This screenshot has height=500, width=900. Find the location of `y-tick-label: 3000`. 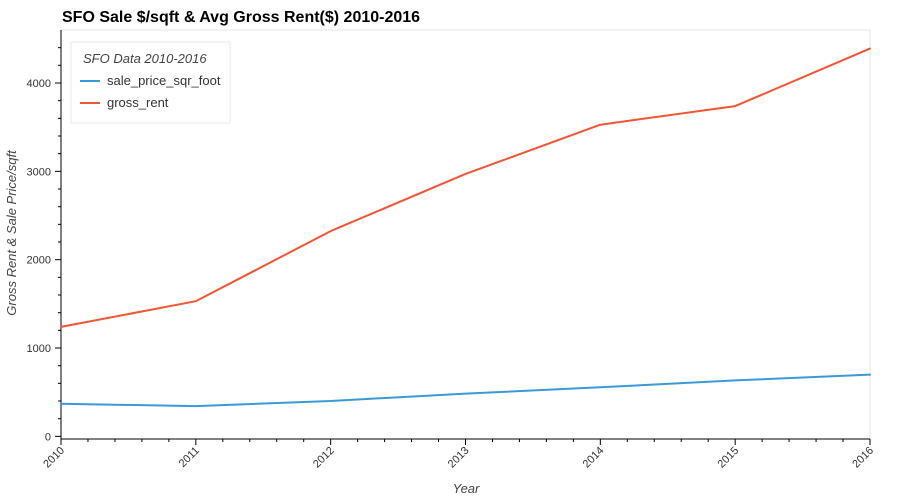

y-tick-label: 3000 is located at coordinates (39, 172).